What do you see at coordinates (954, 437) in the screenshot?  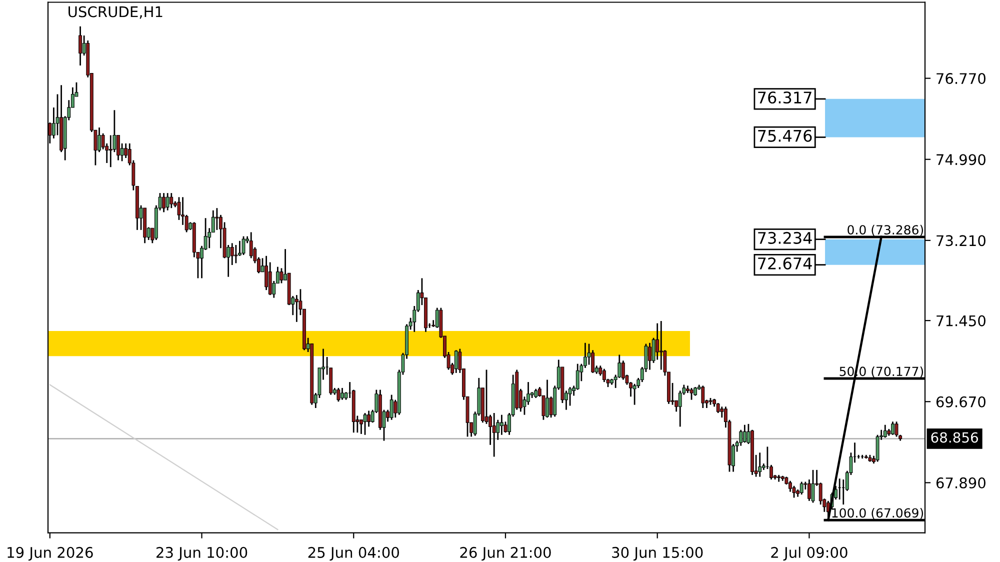 I see `ref-line-label: 68.856` at bounding box center [954, 437].